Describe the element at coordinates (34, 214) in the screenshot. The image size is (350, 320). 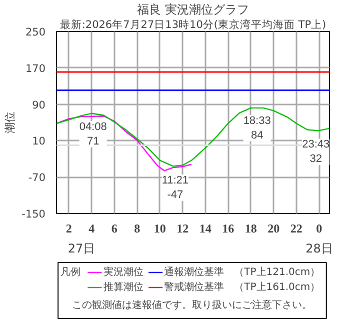
I see `y-tick-label: -150` at that location.